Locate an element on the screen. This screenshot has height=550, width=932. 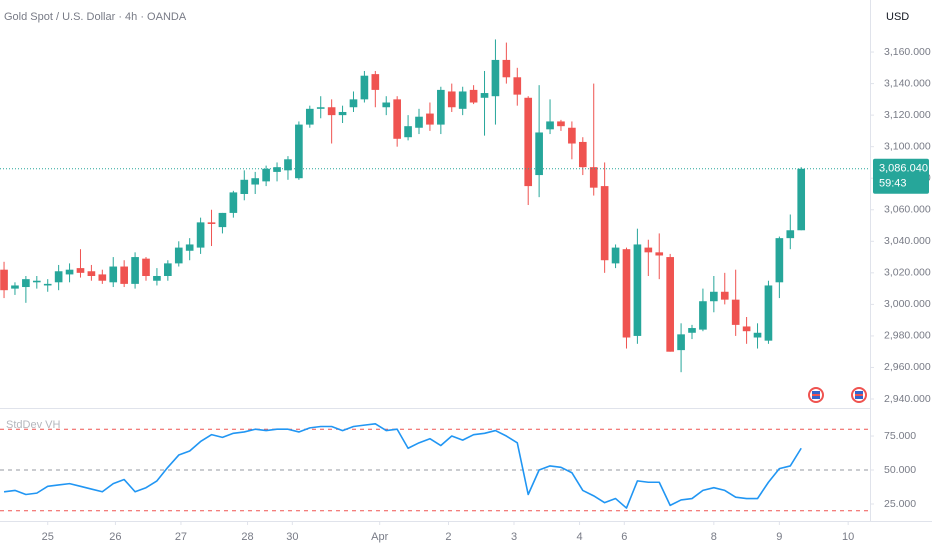
indicator-line is located at coordinates (402, 465).